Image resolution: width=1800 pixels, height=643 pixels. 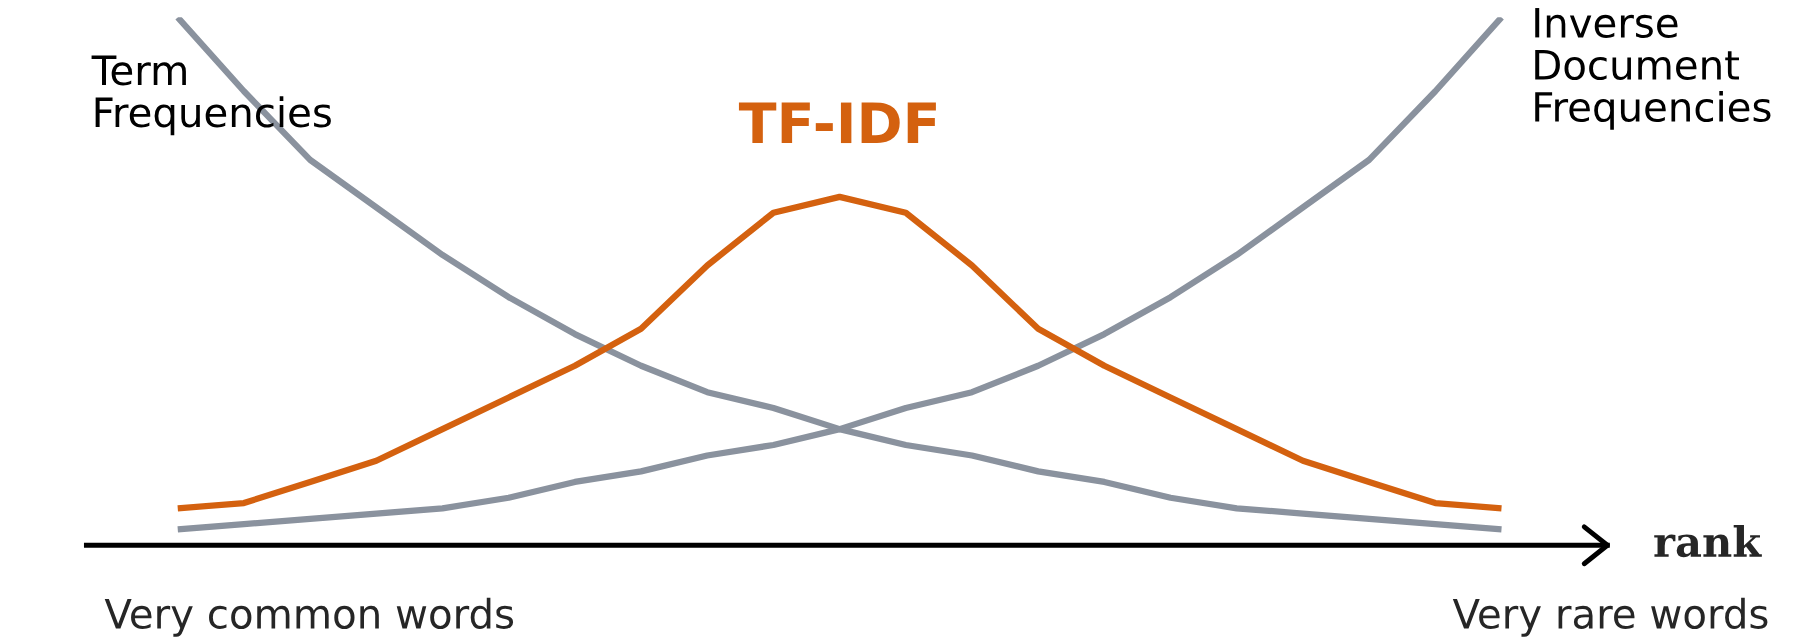 What do you see at coordinates (1708, 541) in the screenshot?
I see `x-axis-title: rank` at bounding box center [1708, 541].